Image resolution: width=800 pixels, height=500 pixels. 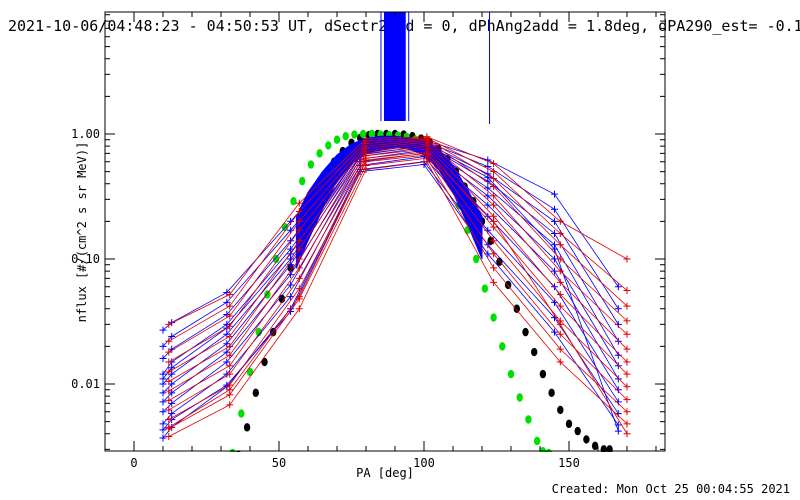 What do you see at coordinates (389, 202) in the screenshot?
I see `series-band` at bounding box center [389, 202].